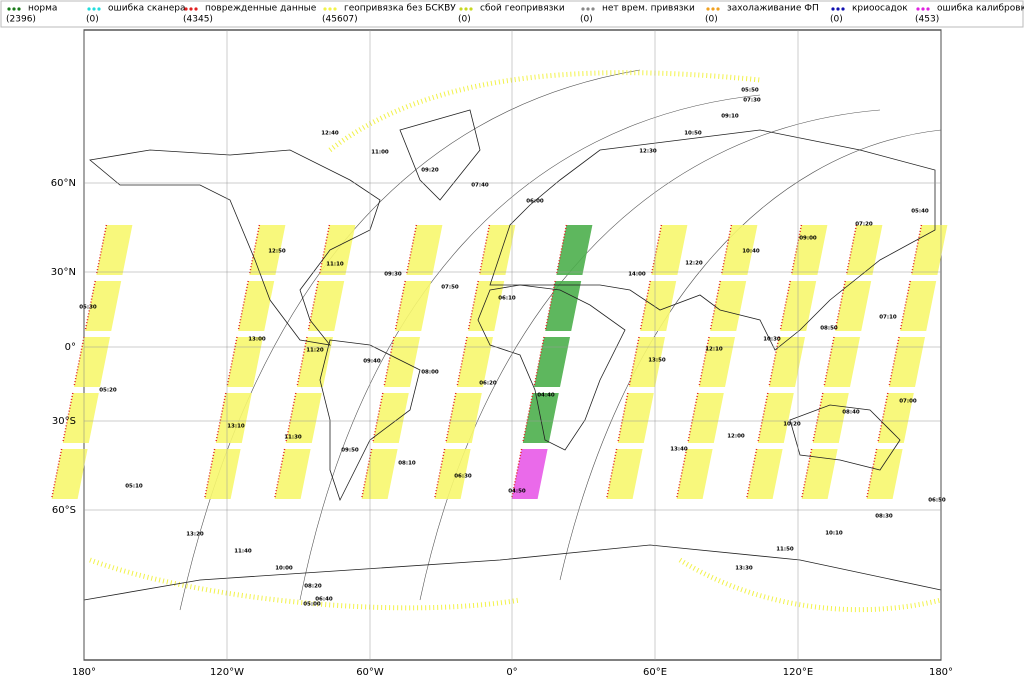 The width and height of the screenshot is (1024, 680). What do you see at coordinates (407, 464) in the screenshot?
I see `pass-time-label: 08:10` at bounding box center [407, 464].